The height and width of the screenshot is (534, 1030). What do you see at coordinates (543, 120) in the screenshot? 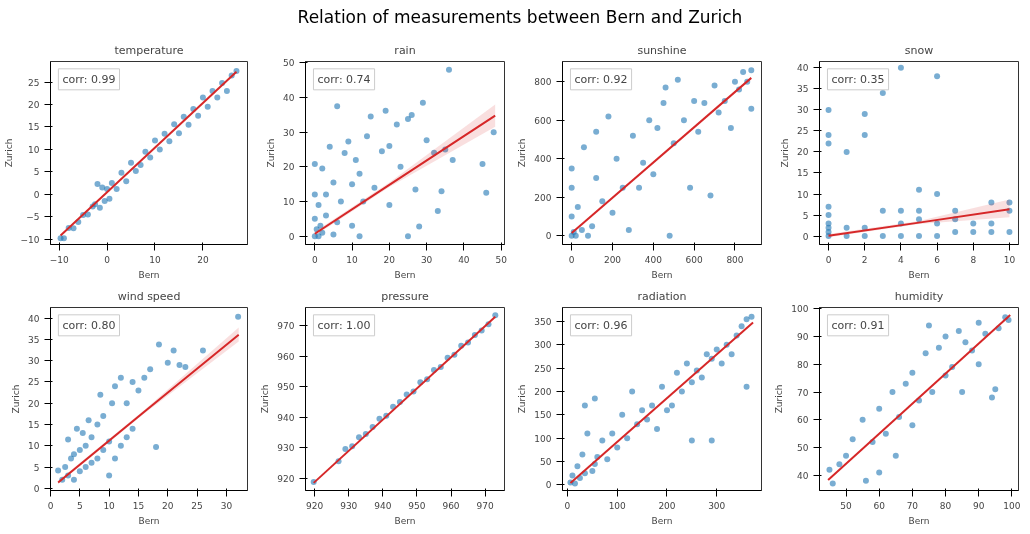
I see `y-tick-label: 600` at bounding box center [543, 120].